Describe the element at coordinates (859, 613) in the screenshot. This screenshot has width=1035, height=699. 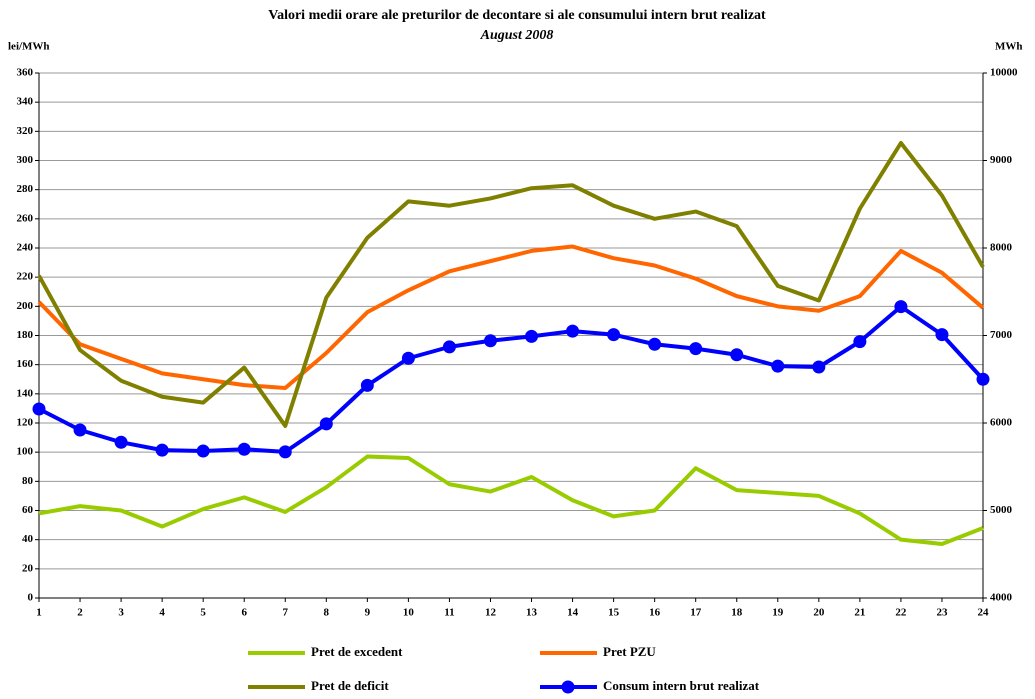
I see `x-tick-label: 21` at that location.